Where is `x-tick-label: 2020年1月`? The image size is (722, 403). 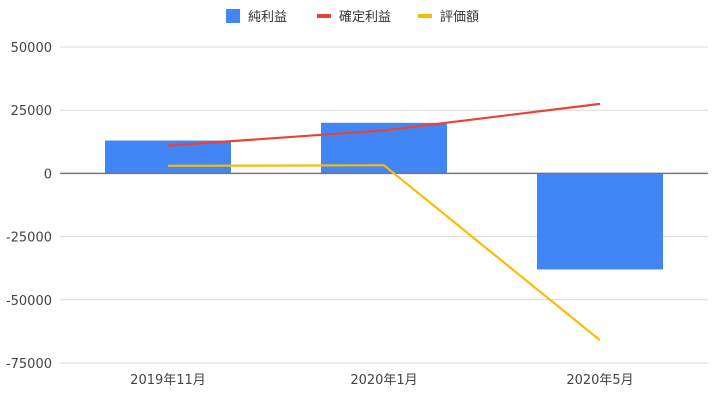
x-tick-label: 2020年1月 is located at coordinates (383, 380).